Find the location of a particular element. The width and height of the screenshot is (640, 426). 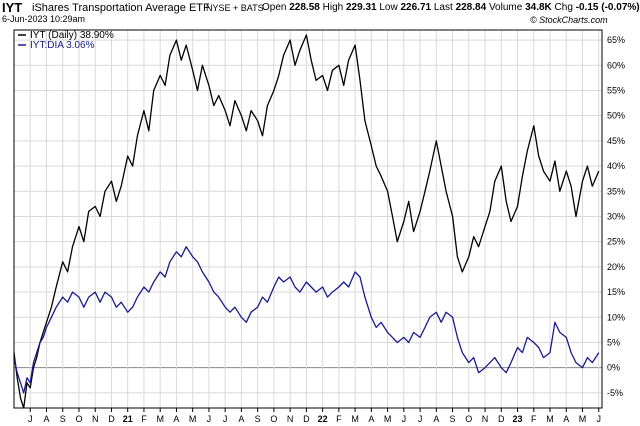

x-tick-label: 22 is located at coordinates (323, 419).